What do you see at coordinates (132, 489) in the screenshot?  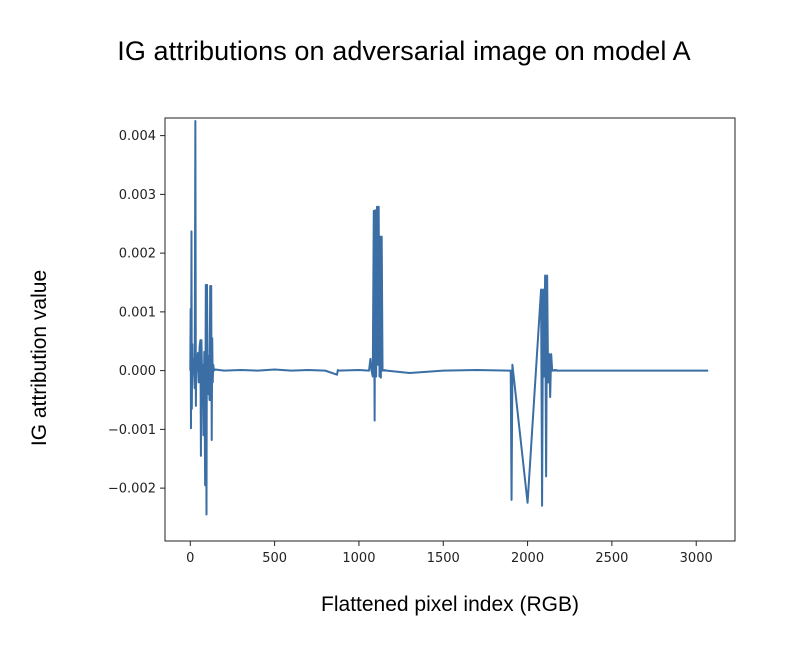 I see `y-tick-label: −0.002` at bounding box center [132, 489].